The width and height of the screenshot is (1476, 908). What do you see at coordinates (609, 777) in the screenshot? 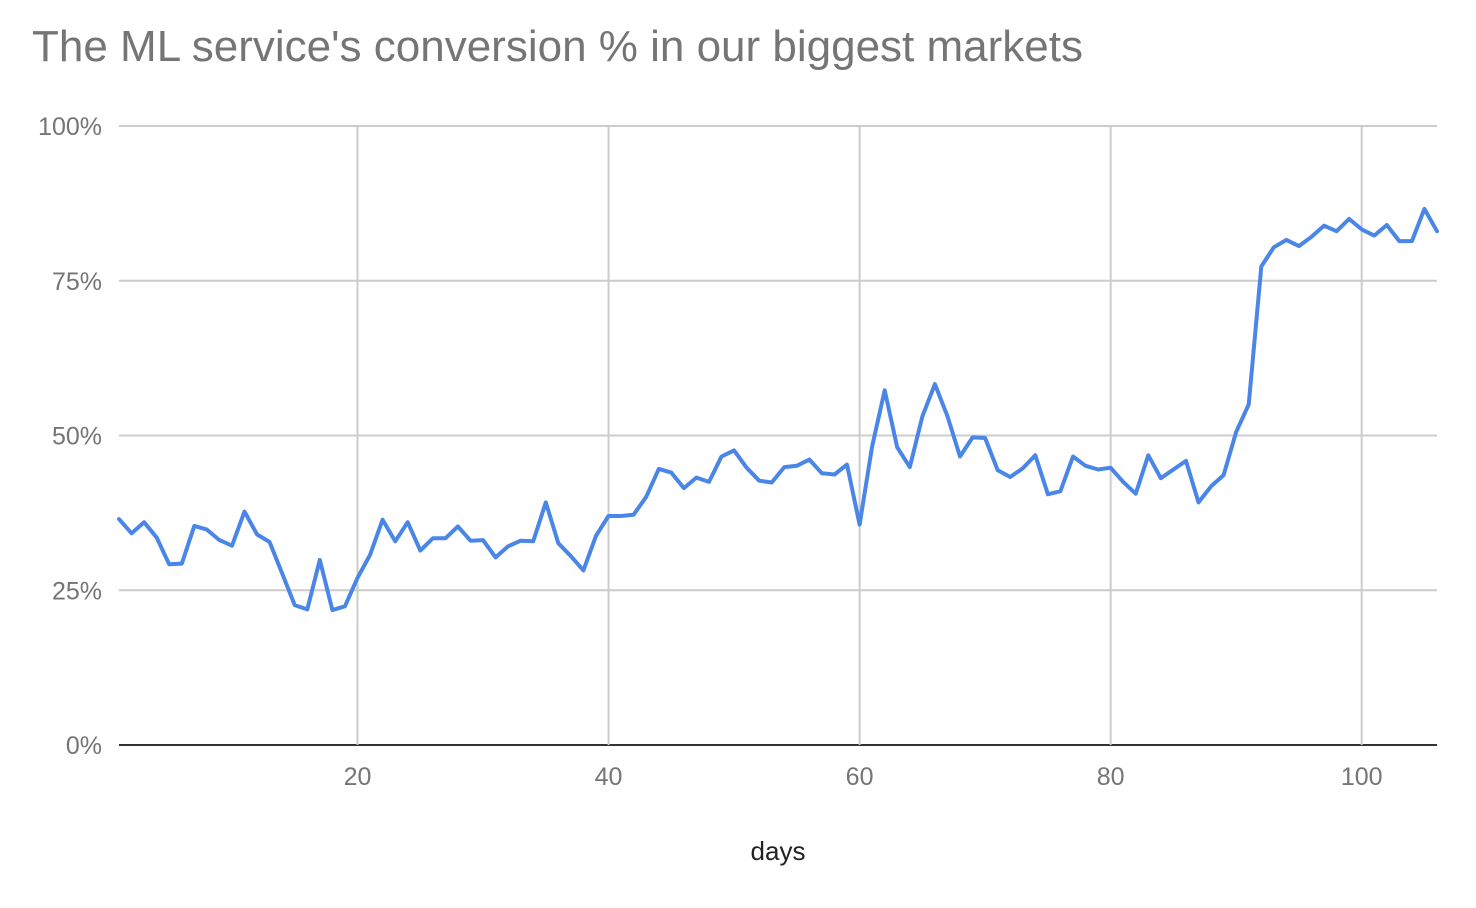
I see `x-tick-label: 40` at bounding box center [609, 777].